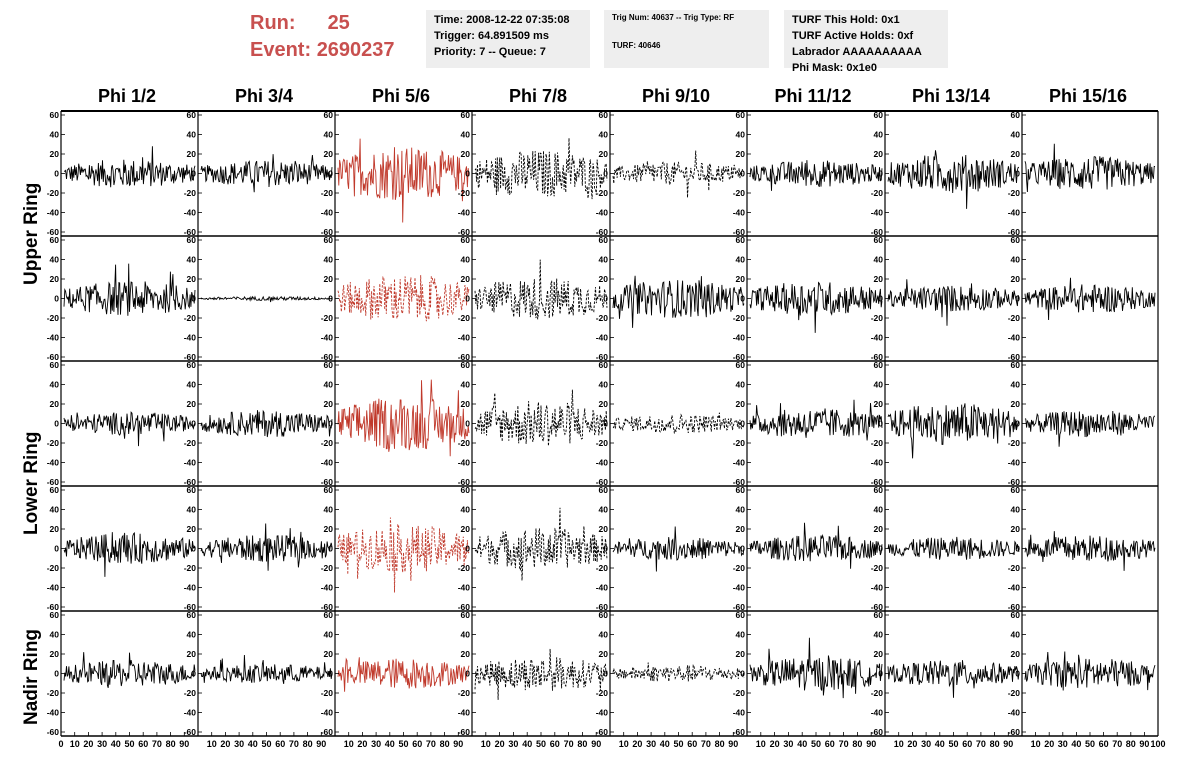 This screenshot has width=1196, height=772. What do you see at coordinates (491, 36) in the screenshot?
I see `trigger-text: Trigger: 64.891509 ms` at bounding box center [491, 36].